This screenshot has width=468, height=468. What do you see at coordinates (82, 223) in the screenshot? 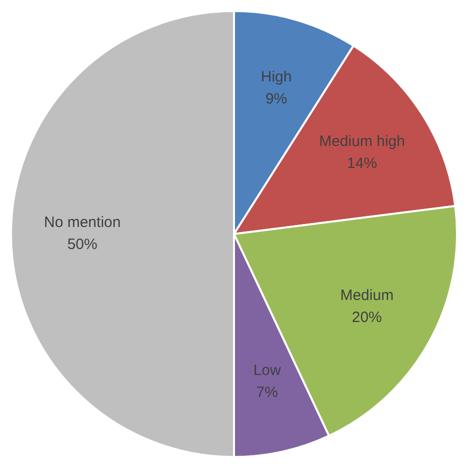
I see `slice-label: No mention` at bounding box center [82, 223].